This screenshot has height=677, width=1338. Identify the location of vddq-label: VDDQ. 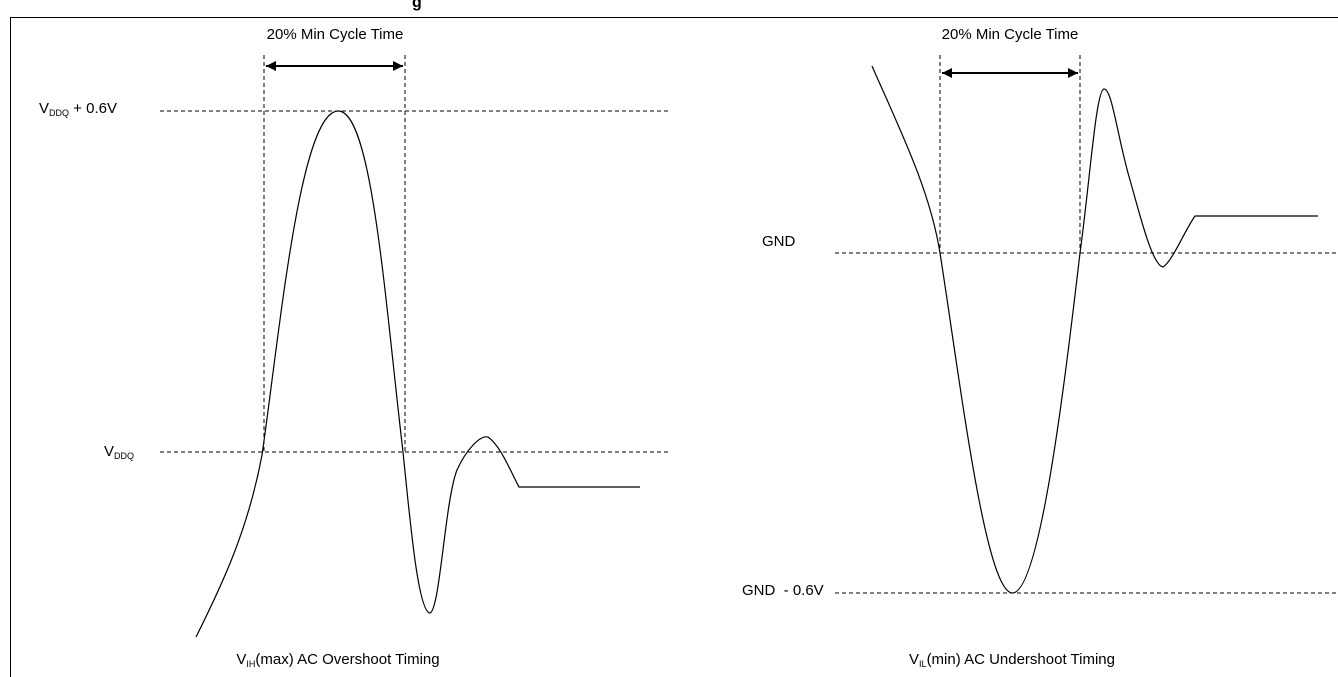
(119, 452).